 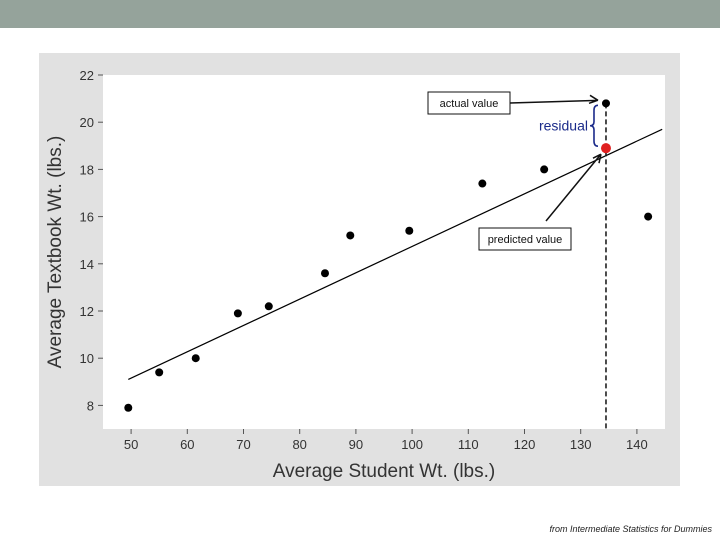 What do you see at coordinates (573, 187) in the screenshot?
I see `predicted-value-arrow` at bounding box center [573, 187].